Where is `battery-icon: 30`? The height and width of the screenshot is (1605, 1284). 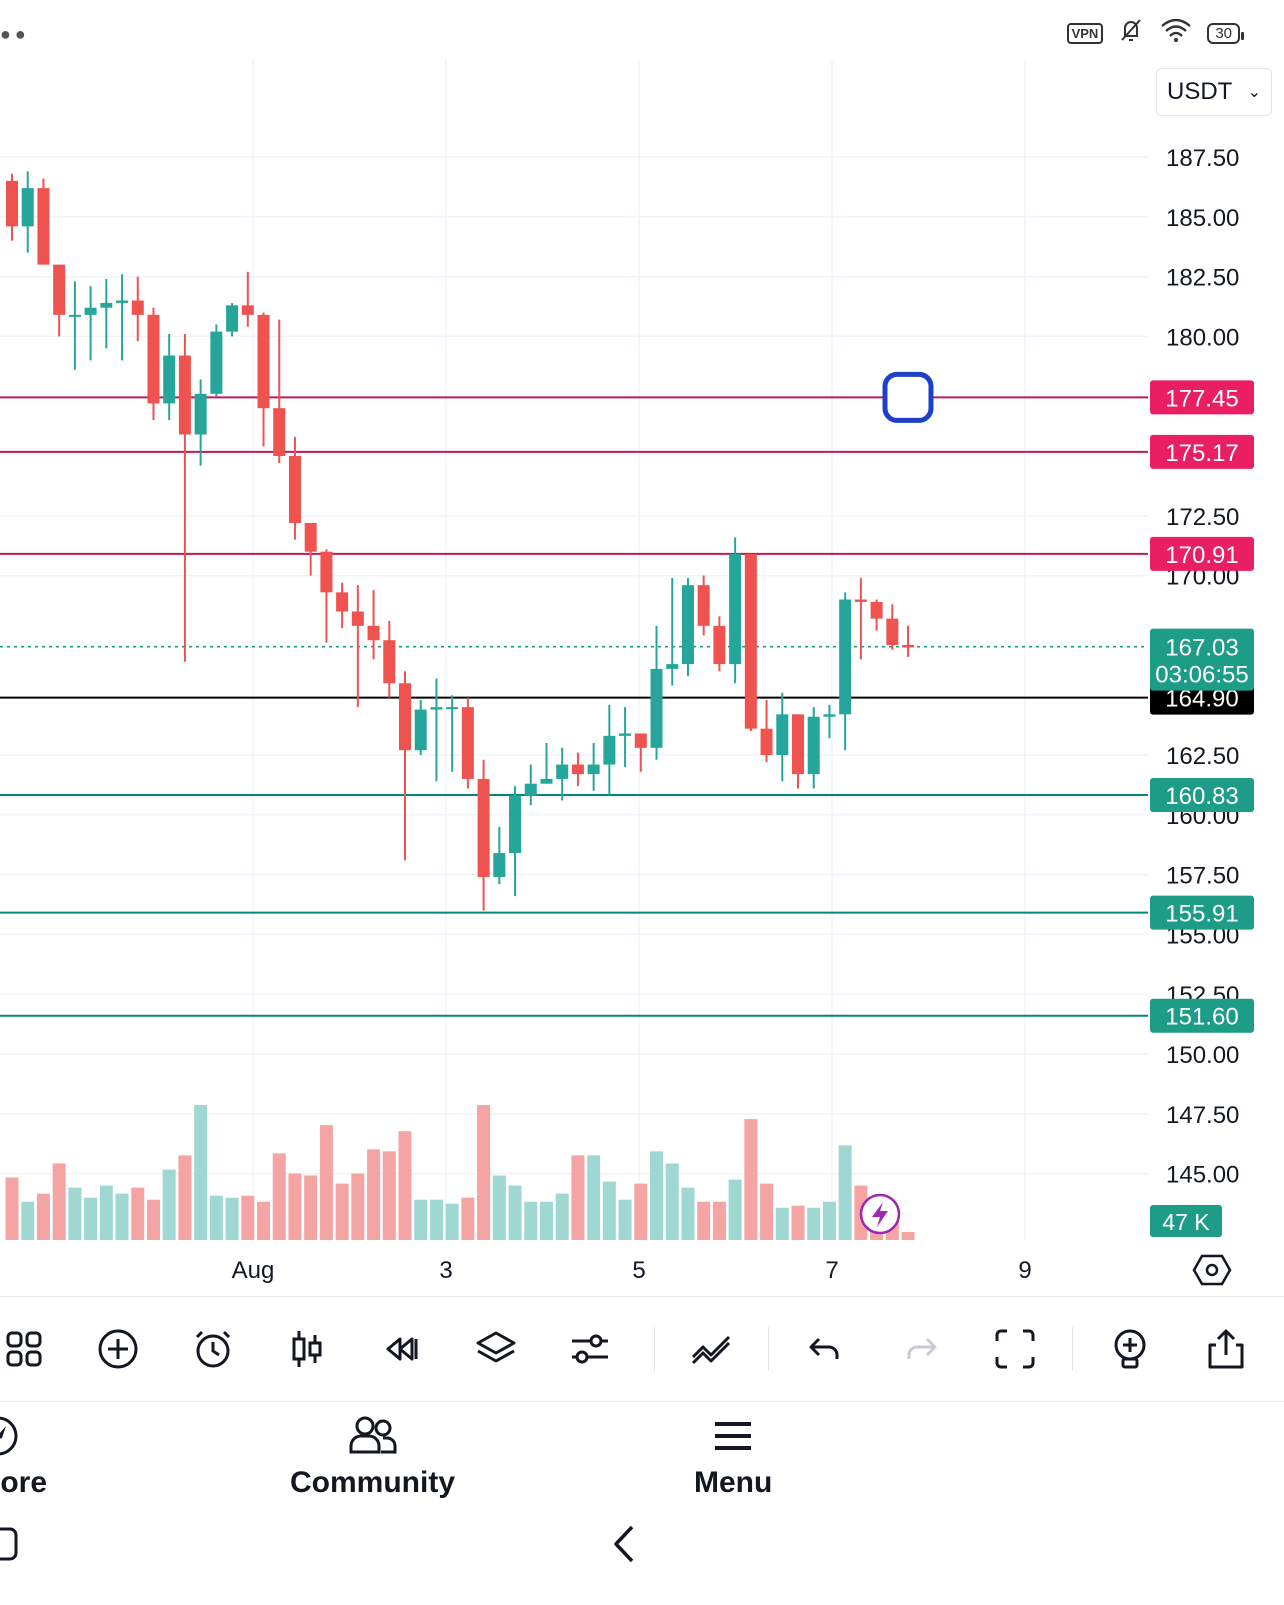 battery-icon: 30 is located at coordinates (1225, 33).